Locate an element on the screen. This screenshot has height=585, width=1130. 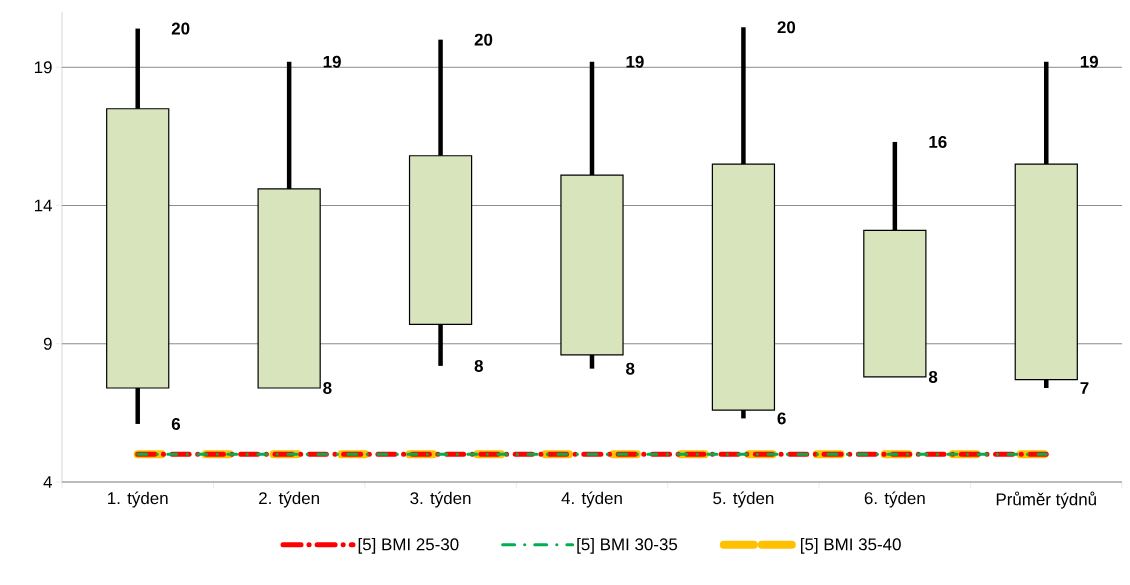
x-tick-label: 5. týden is located at coordinates (743, 499).